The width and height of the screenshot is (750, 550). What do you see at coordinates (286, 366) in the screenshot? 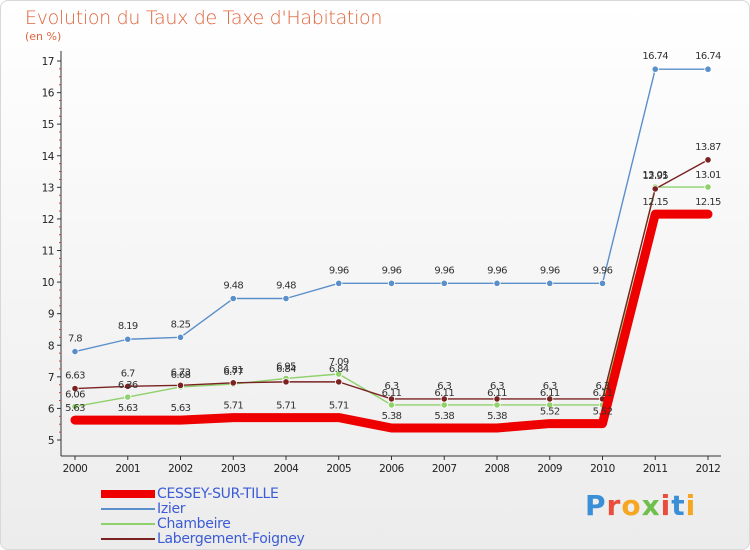
I see `data-label: 6.95` at bounding box center [286, 366].